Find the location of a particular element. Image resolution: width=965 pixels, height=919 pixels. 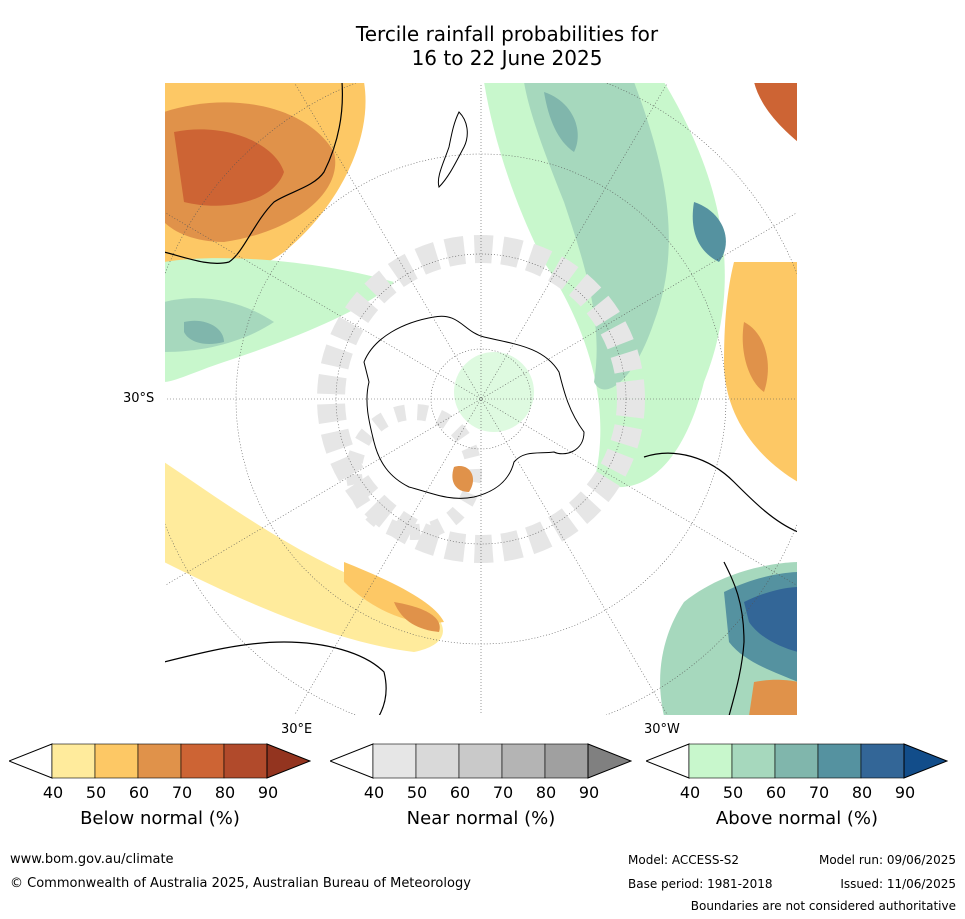

colorbar-above-normal-scale is located at coordinates (797, 761).